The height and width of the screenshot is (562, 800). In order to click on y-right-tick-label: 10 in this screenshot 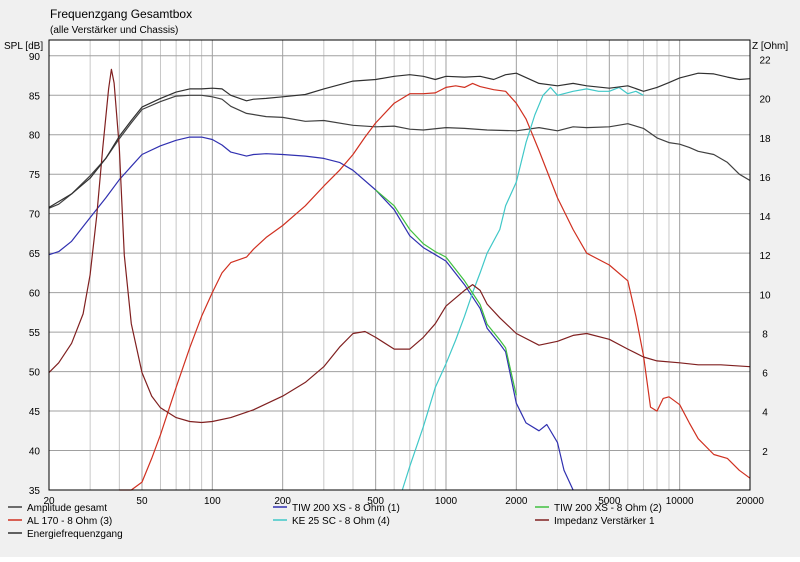, I will do `click(765, 295)`.